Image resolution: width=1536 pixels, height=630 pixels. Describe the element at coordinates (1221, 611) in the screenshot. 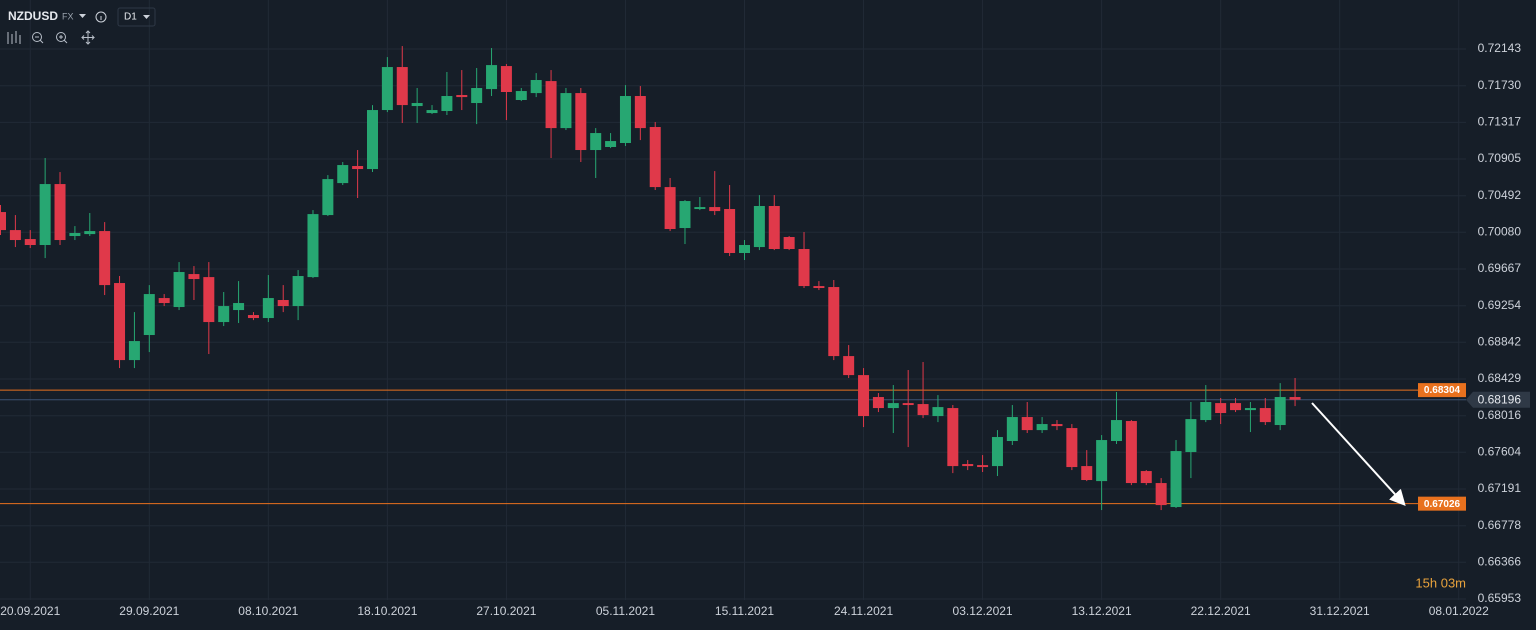

I see `x-tick-label: 22.12.2021` at that location.